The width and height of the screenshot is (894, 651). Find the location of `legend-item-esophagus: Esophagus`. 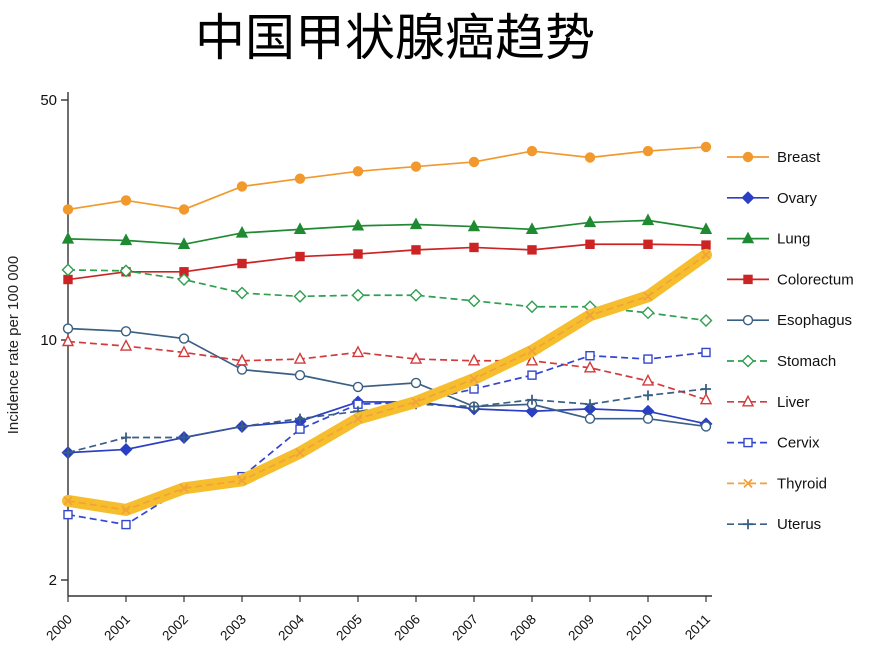

legend-item-esophagus: Esophagus is located at coordinates (789, 320).